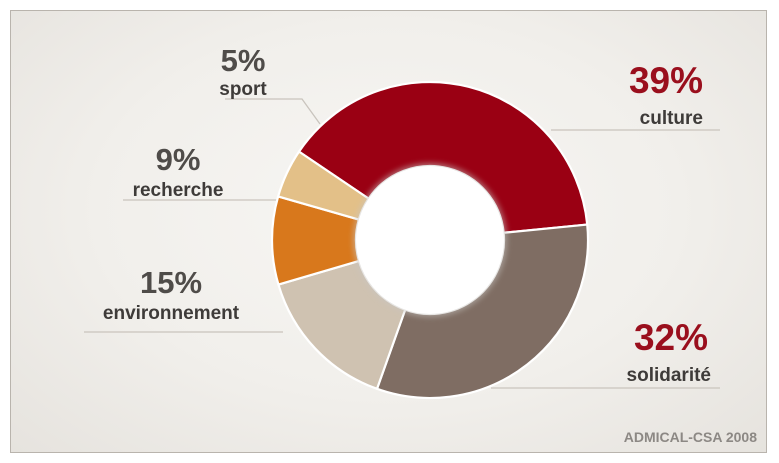 The height and width of the screenshot is (463, 779). What do you see at coordinates (669, 375) in the screenshot?
I see `slice-label-solidarite: solidarité` at bounding box center [669, 375].